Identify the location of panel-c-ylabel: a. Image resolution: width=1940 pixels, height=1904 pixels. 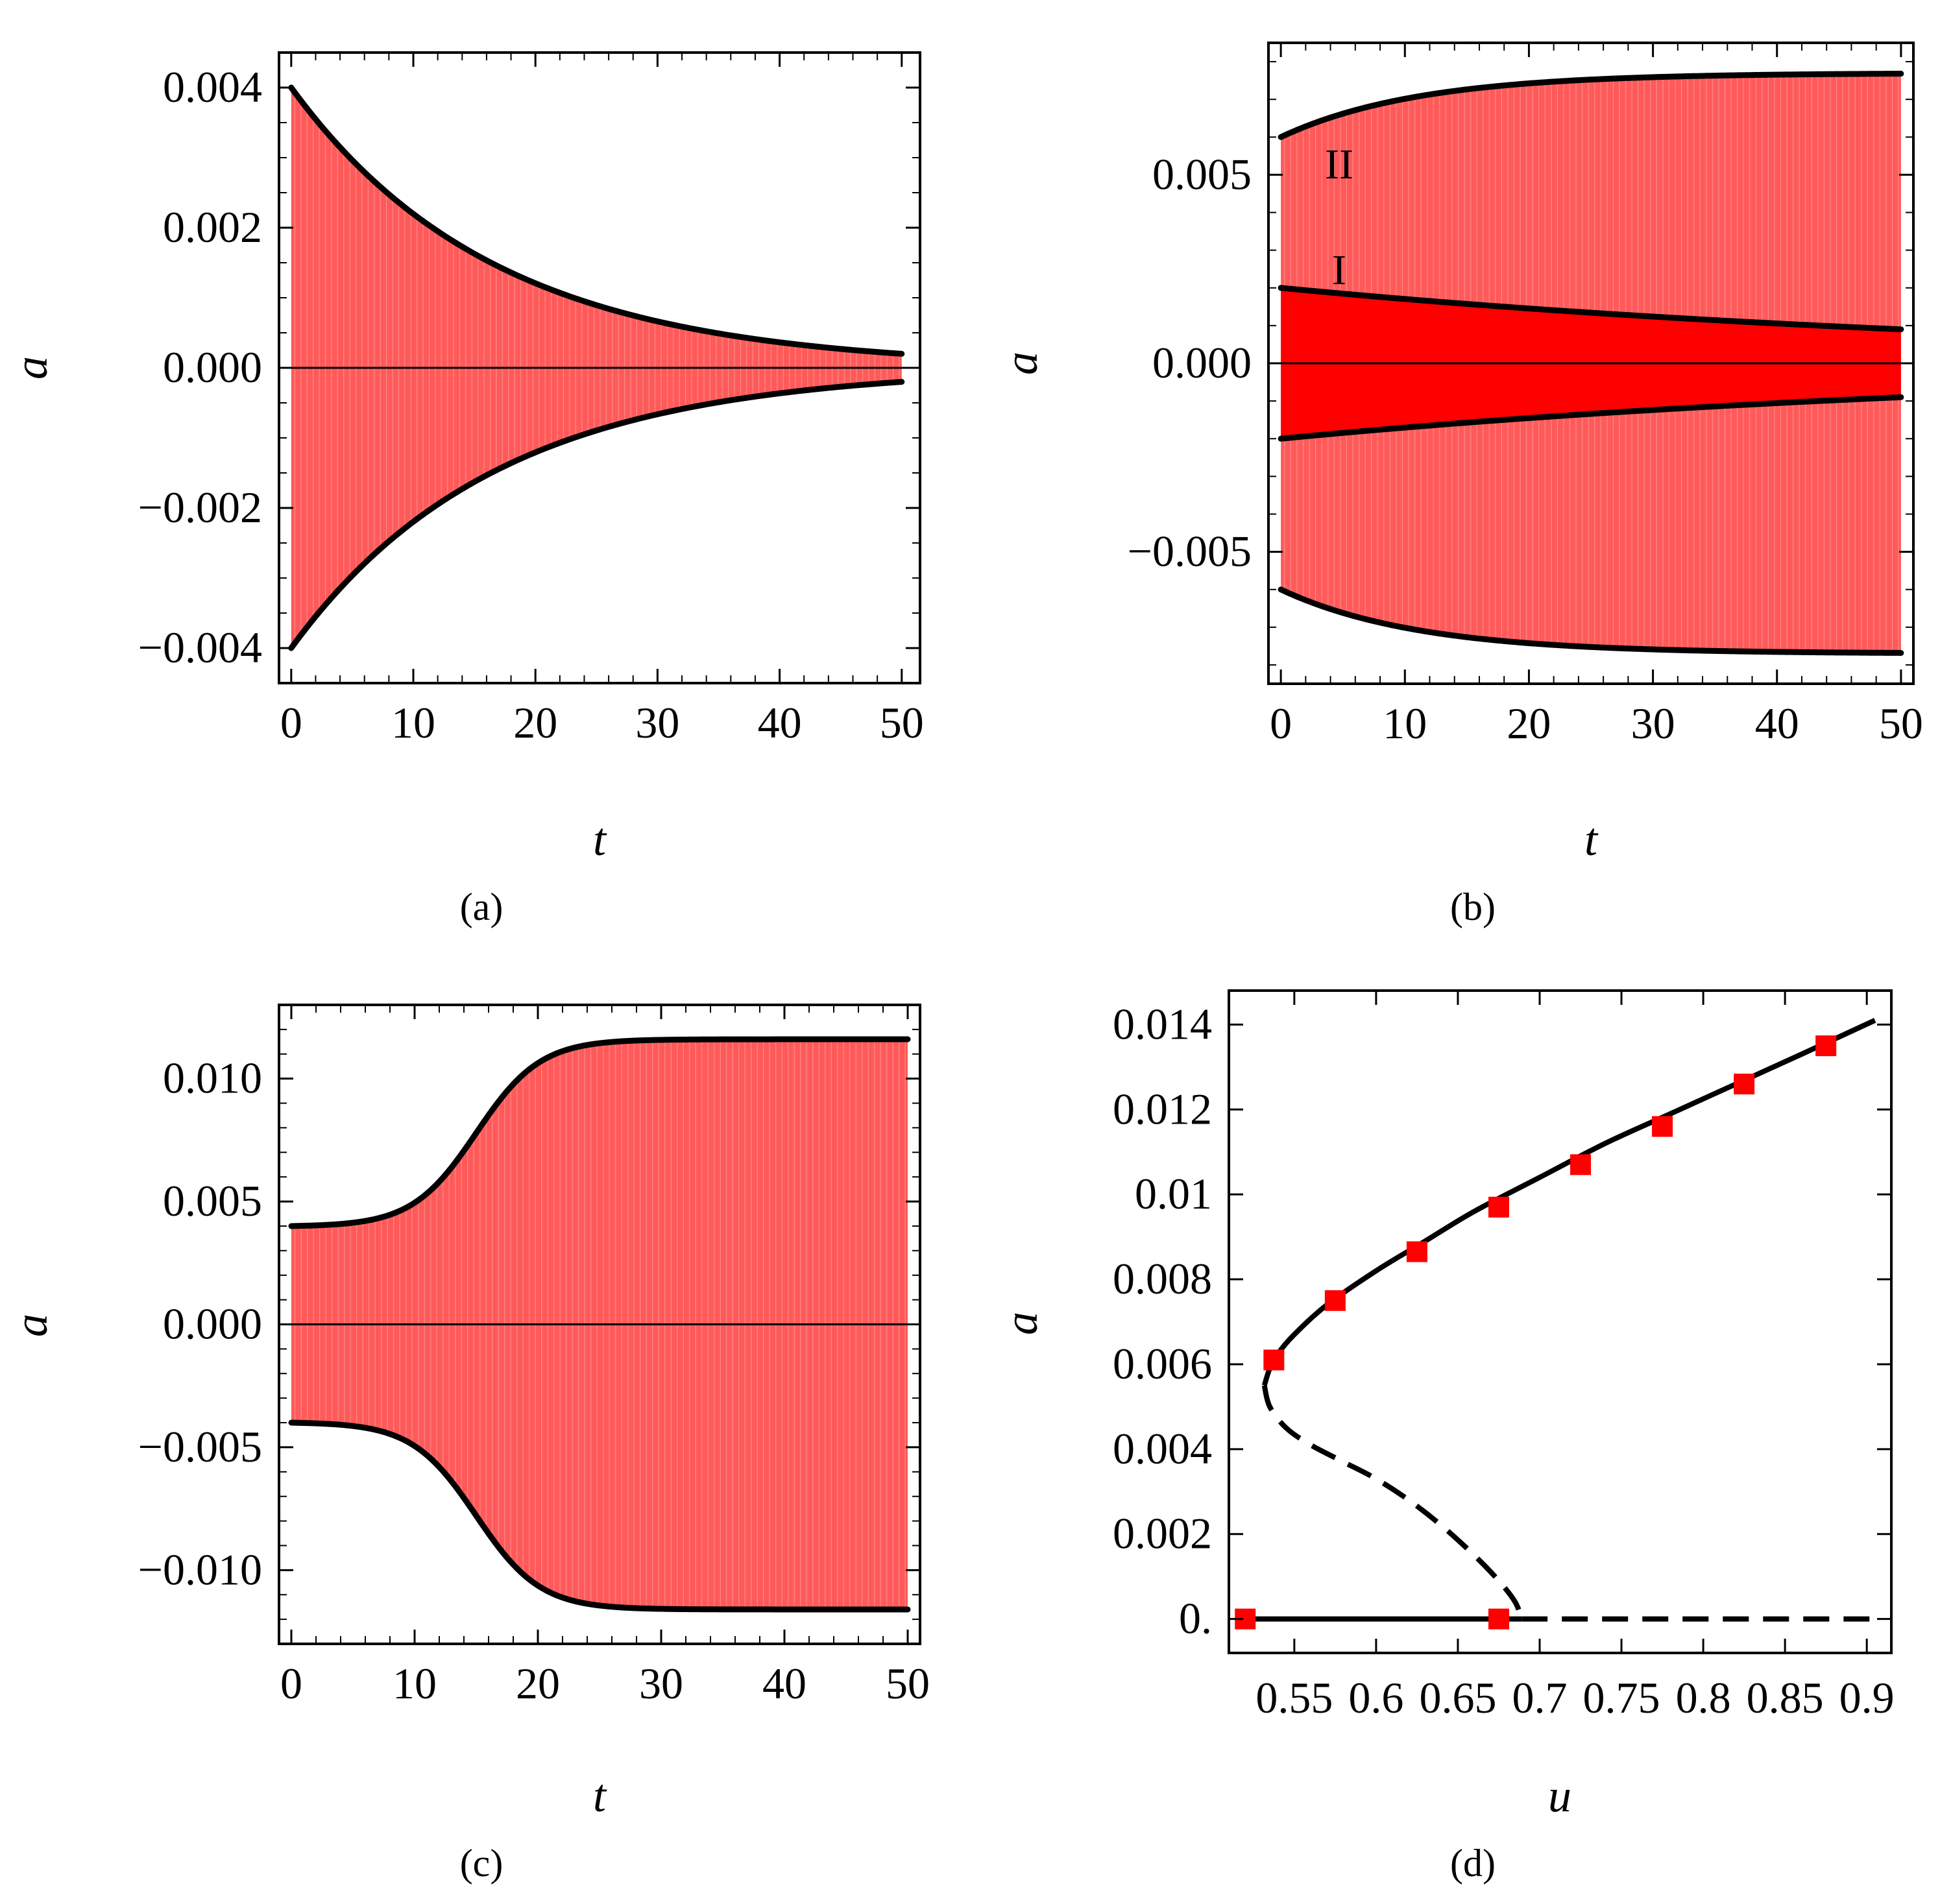
(31, 1325).